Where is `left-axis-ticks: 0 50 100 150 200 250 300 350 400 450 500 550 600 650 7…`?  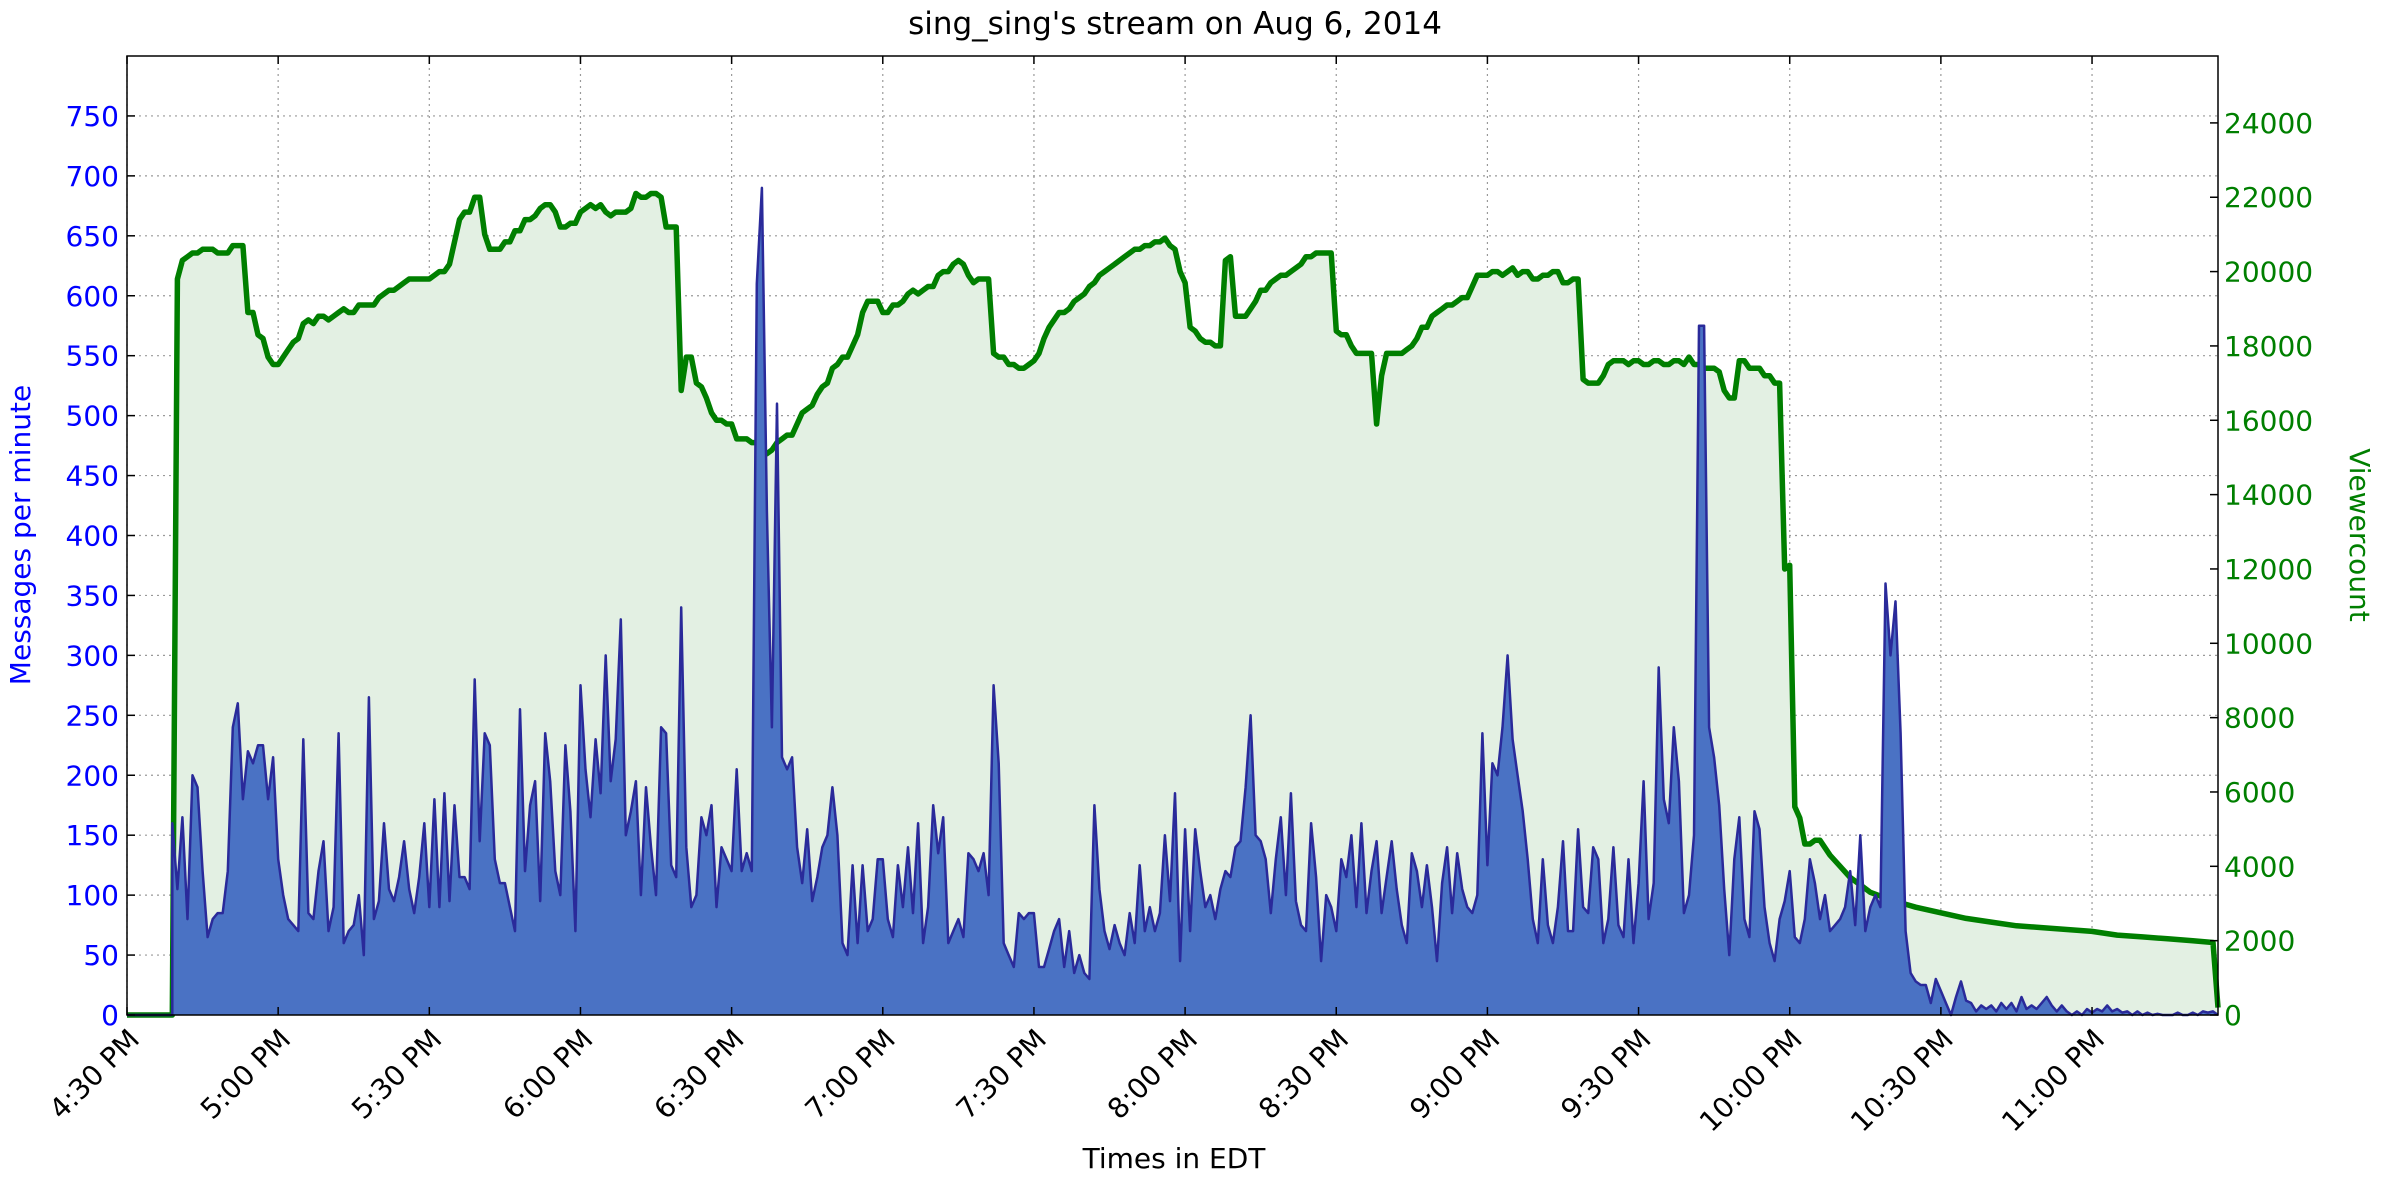 left-axis-ticks: 0 50 100 150 200 250 300 350 400 450 500 550 600 650 7… is located at coordinates (100, 566).